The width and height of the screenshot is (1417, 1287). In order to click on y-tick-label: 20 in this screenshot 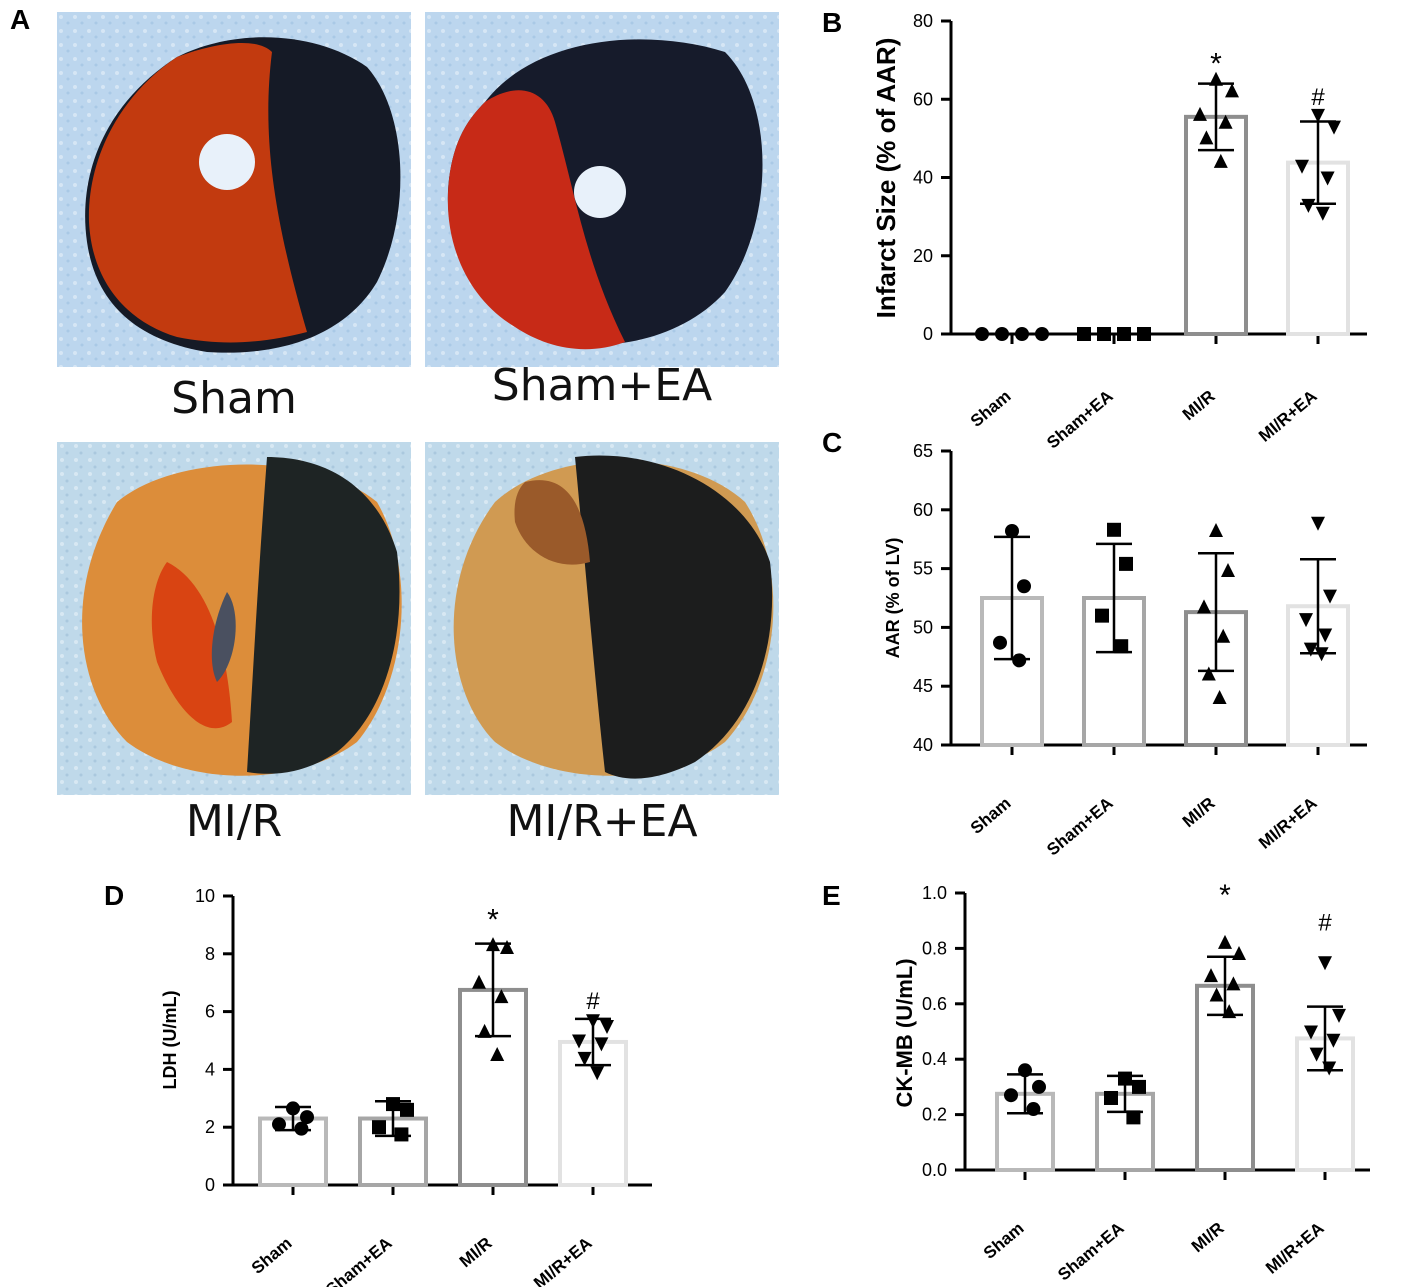, I will do `click(923, 256)`.